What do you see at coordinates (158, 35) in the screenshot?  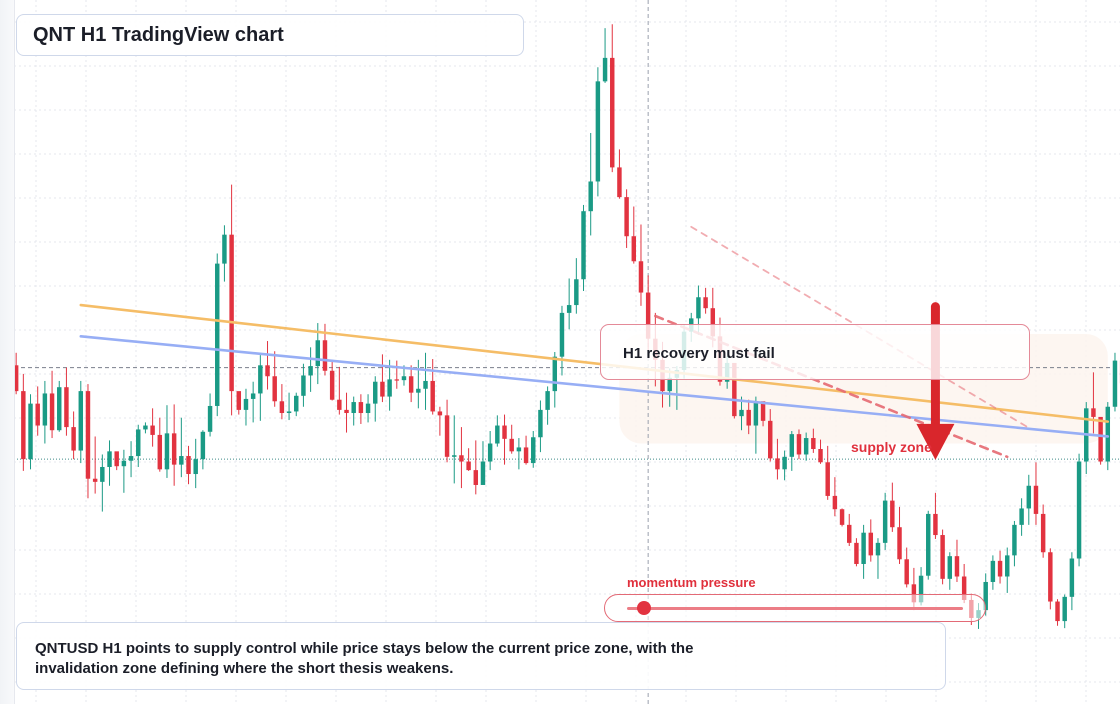 I see `chart-title: QNT H1 TradingView chart` at bounding box center [158, 35].